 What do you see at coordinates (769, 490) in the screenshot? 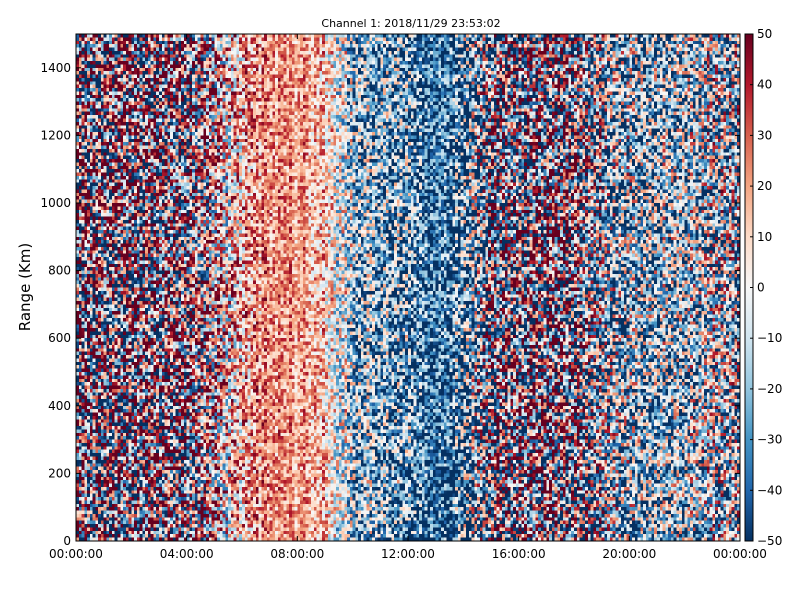
I see `colorbar-tick-label: −40` at bounding box center [769, 490].